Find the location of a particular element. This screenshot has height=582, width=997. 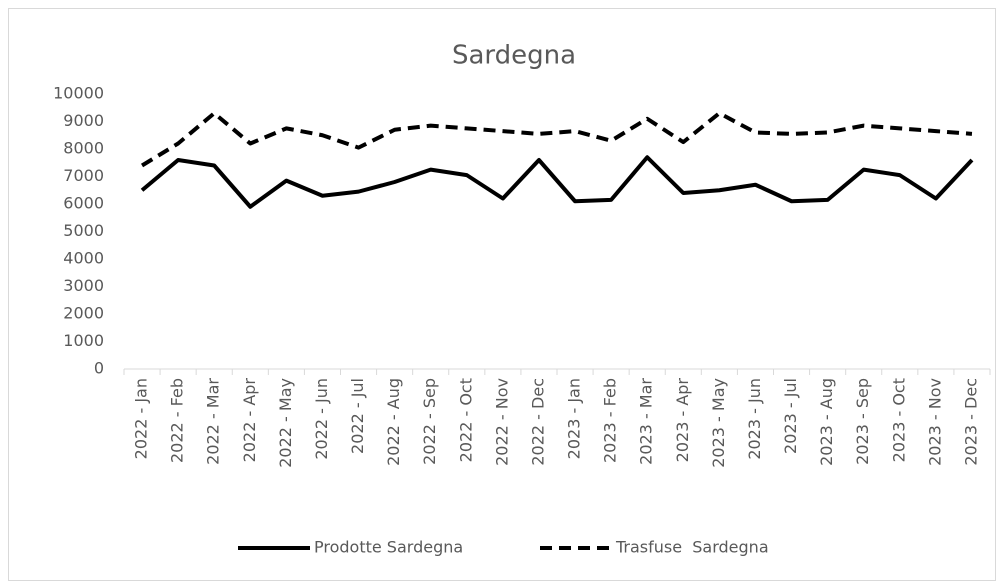

x-tick-label: 2023 - Nov is located at coordinates (934, 422).